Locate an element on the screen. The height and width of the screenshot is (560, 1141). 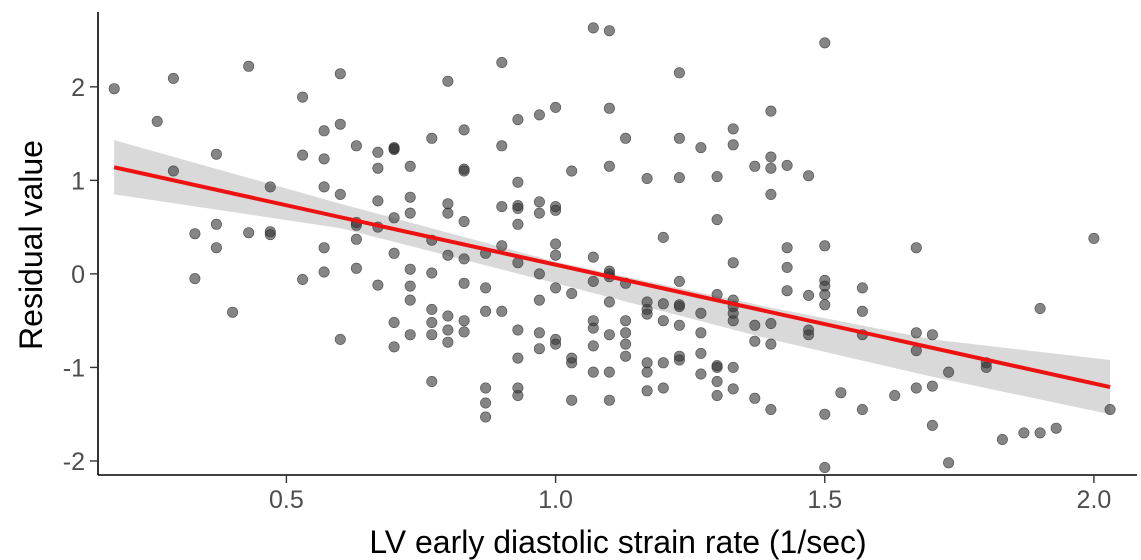
y-axis-title: Residual value is located at coordinates (31, 245).